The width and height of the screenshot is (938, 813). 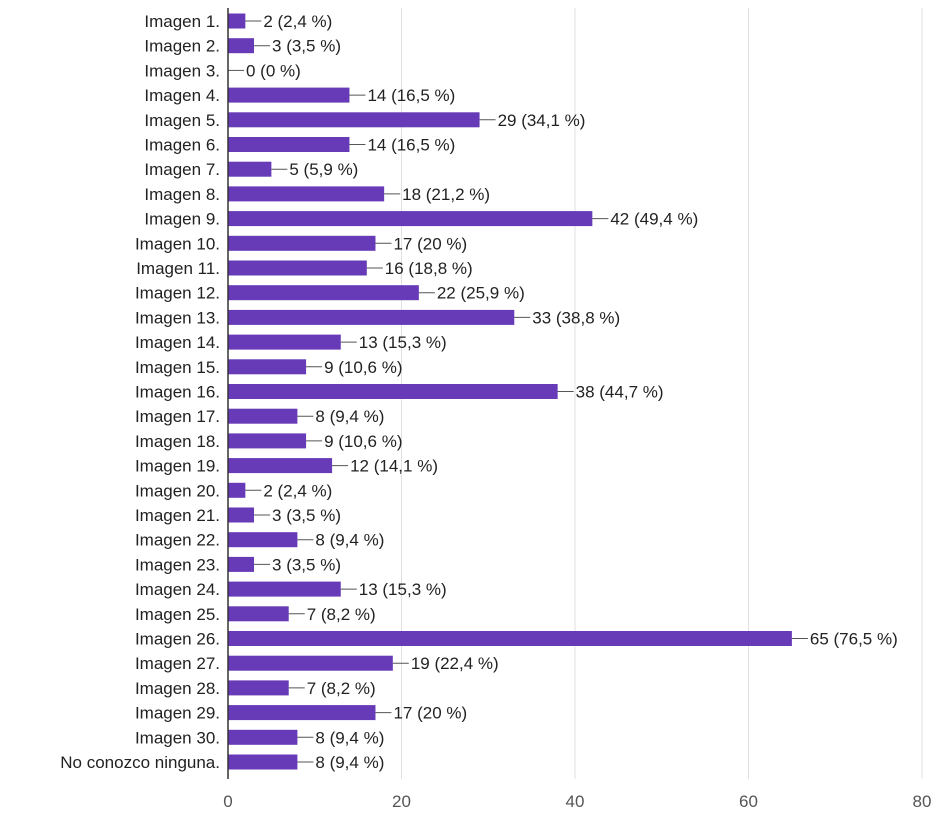 What do you see at coordinates (446, 194) in the screenshot?
I see `data-label: 18 (21,2 %)` at bounding box center [446, 194].